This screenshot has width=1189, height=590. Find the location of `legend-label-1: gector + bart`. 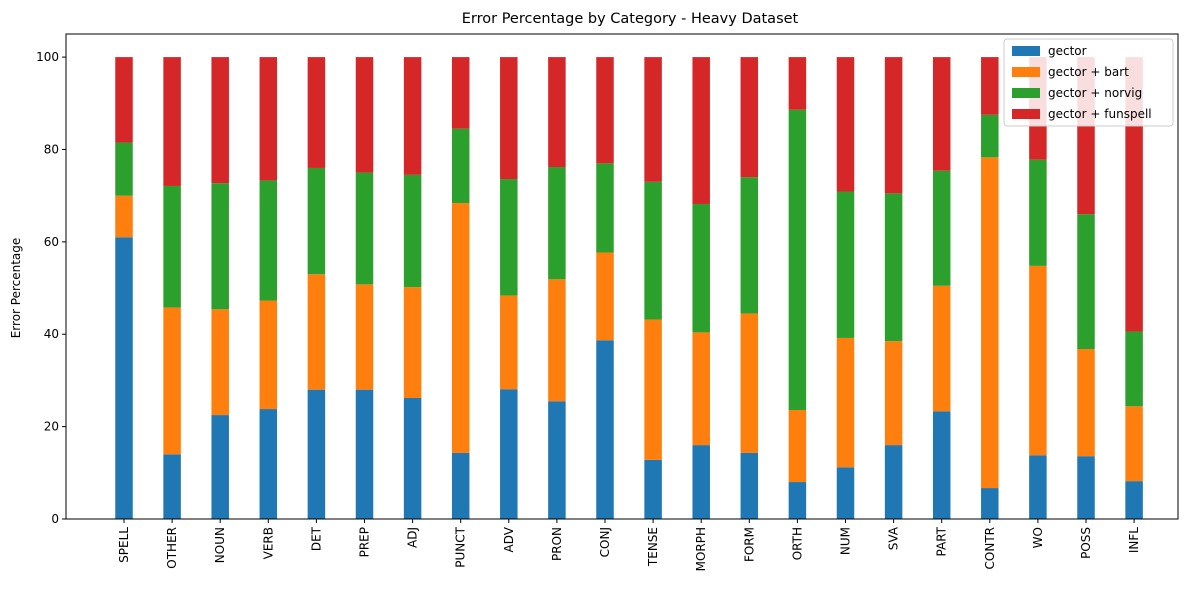

legend-label-1: gector + bart is located at coordinates (1088, 72).